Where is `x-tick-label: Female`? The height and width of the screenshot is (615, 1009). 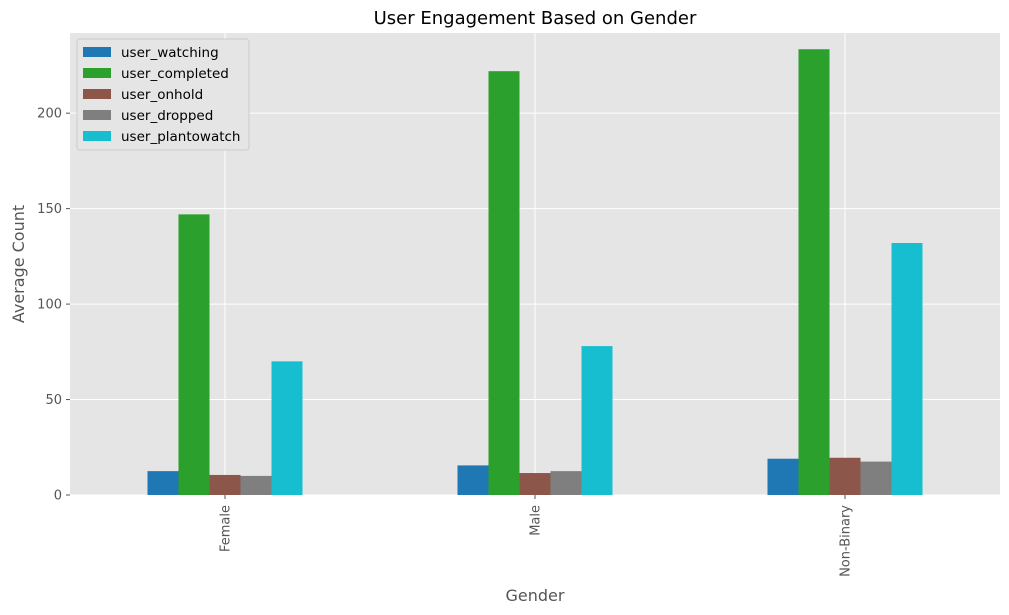
x-tick-label: Female is located at coordinates (226, 528).